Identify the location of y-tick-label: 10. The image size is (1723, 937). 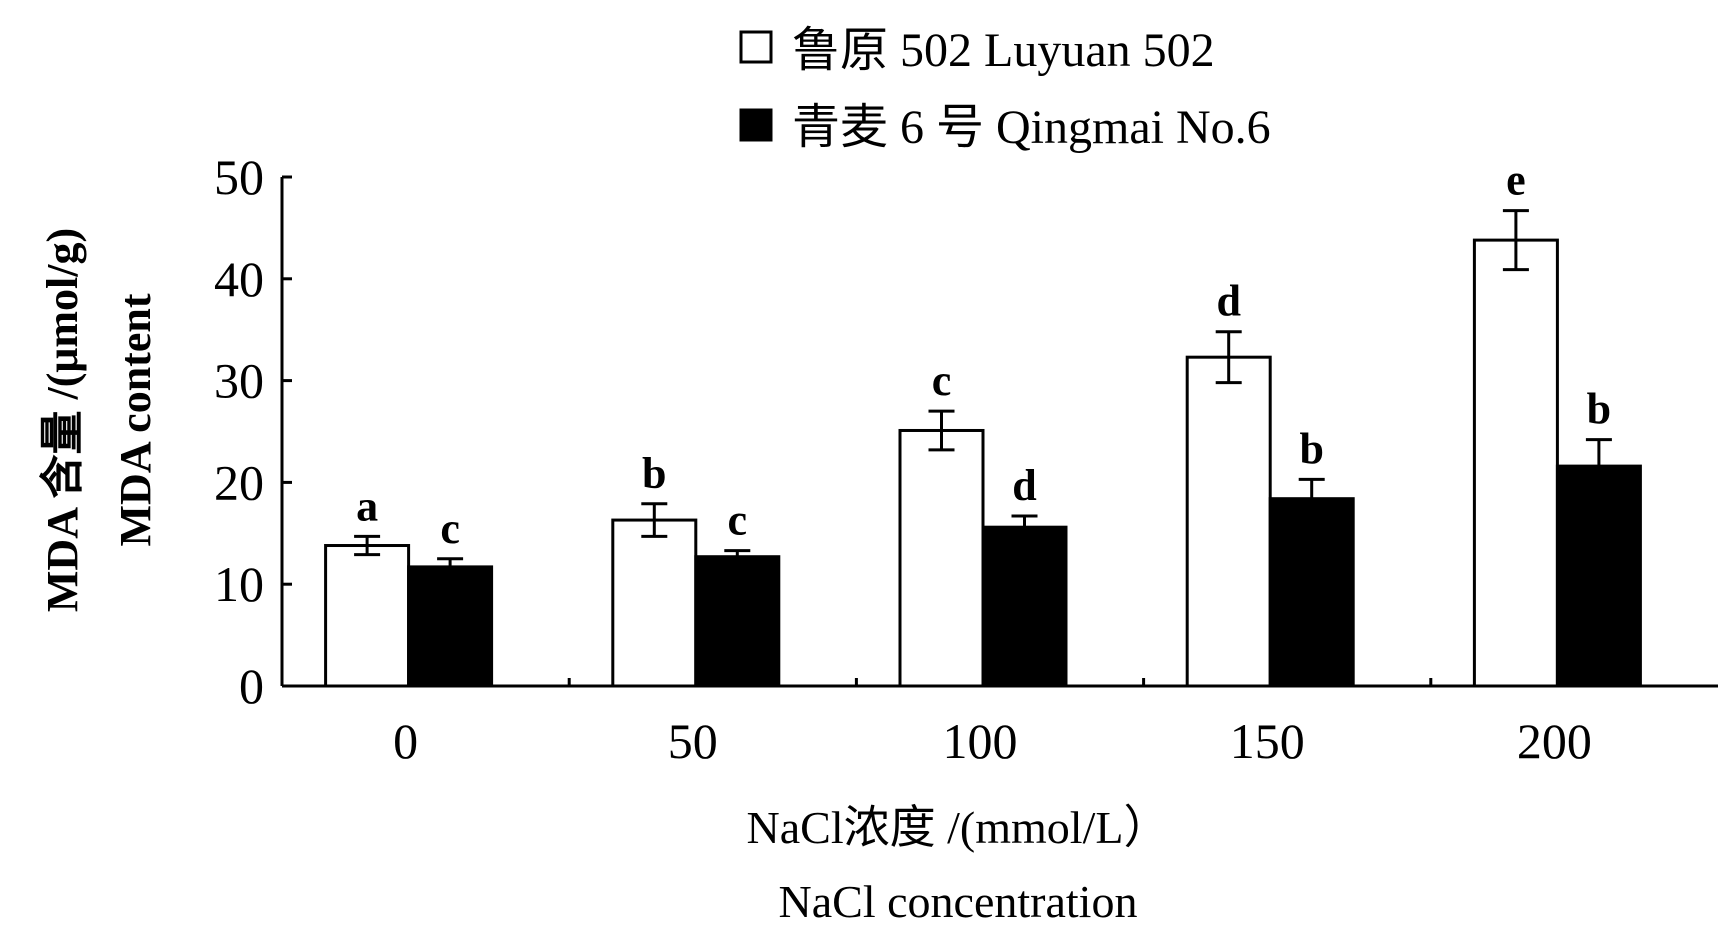
(239, 584).